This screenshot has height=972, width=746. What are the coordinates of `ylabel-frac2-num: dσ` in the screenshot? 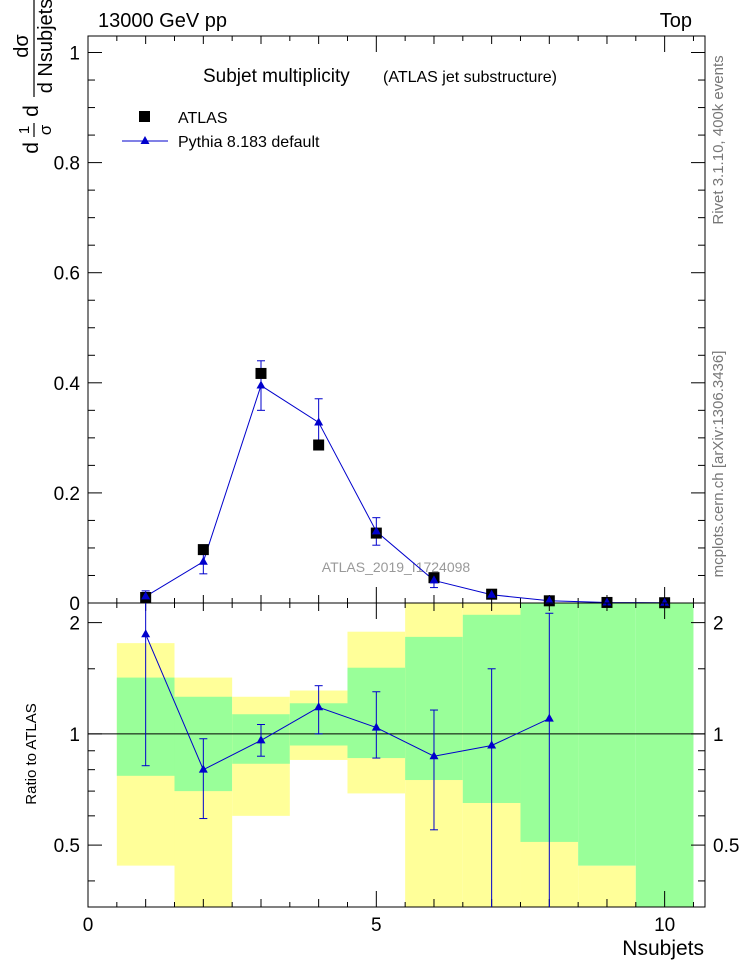 It's located at (22, 46).